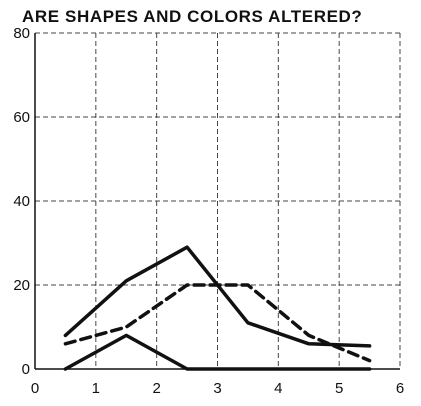 The width and height of the screenshot is (421, 406). I want to click on x-tick-label: 5, so click(339, 388).